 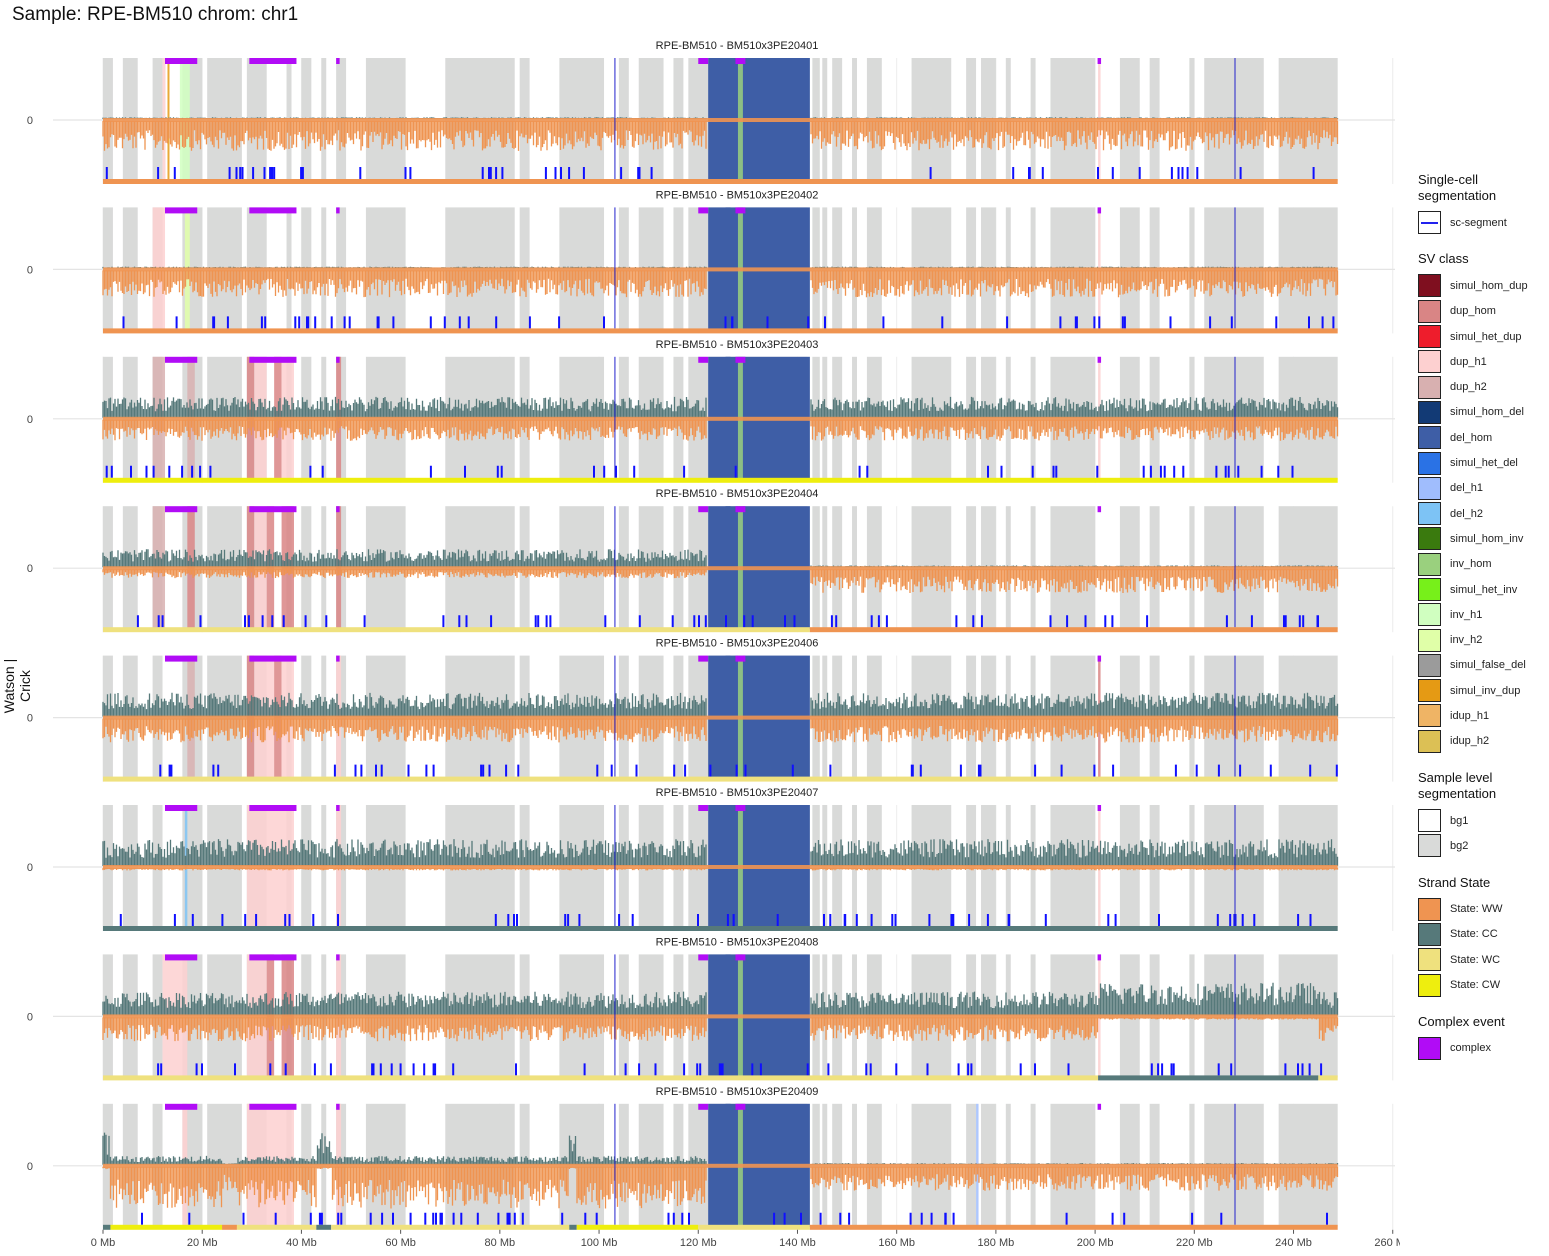 I want to click on legend-item: del_hom, so click(x=1482, y=437).